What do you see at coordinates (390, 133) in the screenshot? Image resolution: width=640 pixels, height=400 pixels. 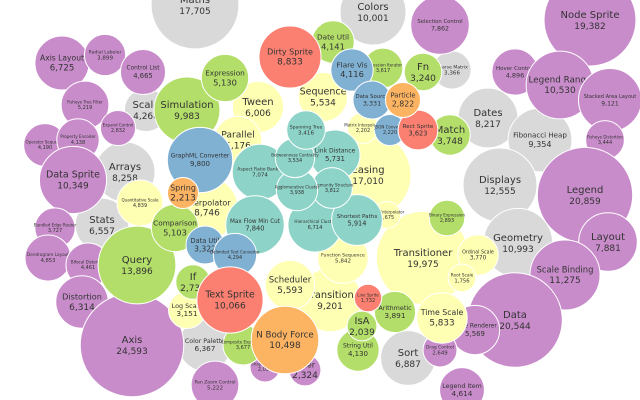 I see `bubble-value: 2,220` at bounding box center [390, 133].